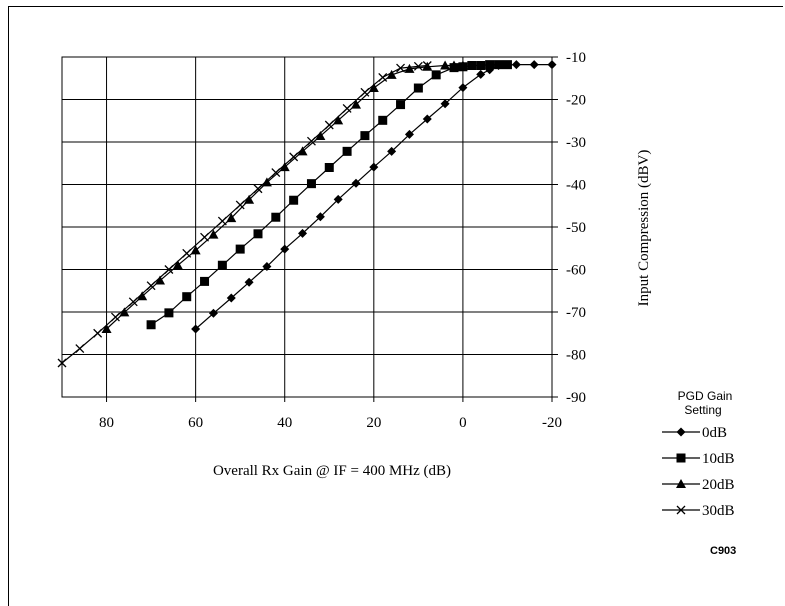 Image resolution: width=785 pixels, height=606 pixels. What do you see at coordinates (698, 511) in the screenshot?
I see `legend-item-30db: 30dB` at bounding box center [698, 511].